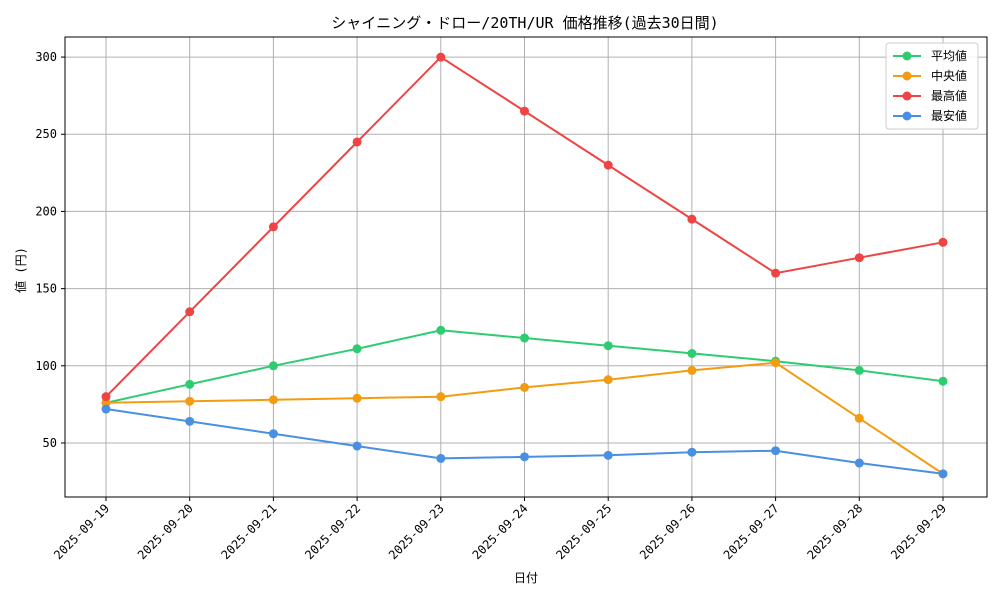 The width and height of the screenshot is (1000, 600). Describe the element at coordinates (949, 95) in the screenshot. I see `legend-label: 最高値` at that location.